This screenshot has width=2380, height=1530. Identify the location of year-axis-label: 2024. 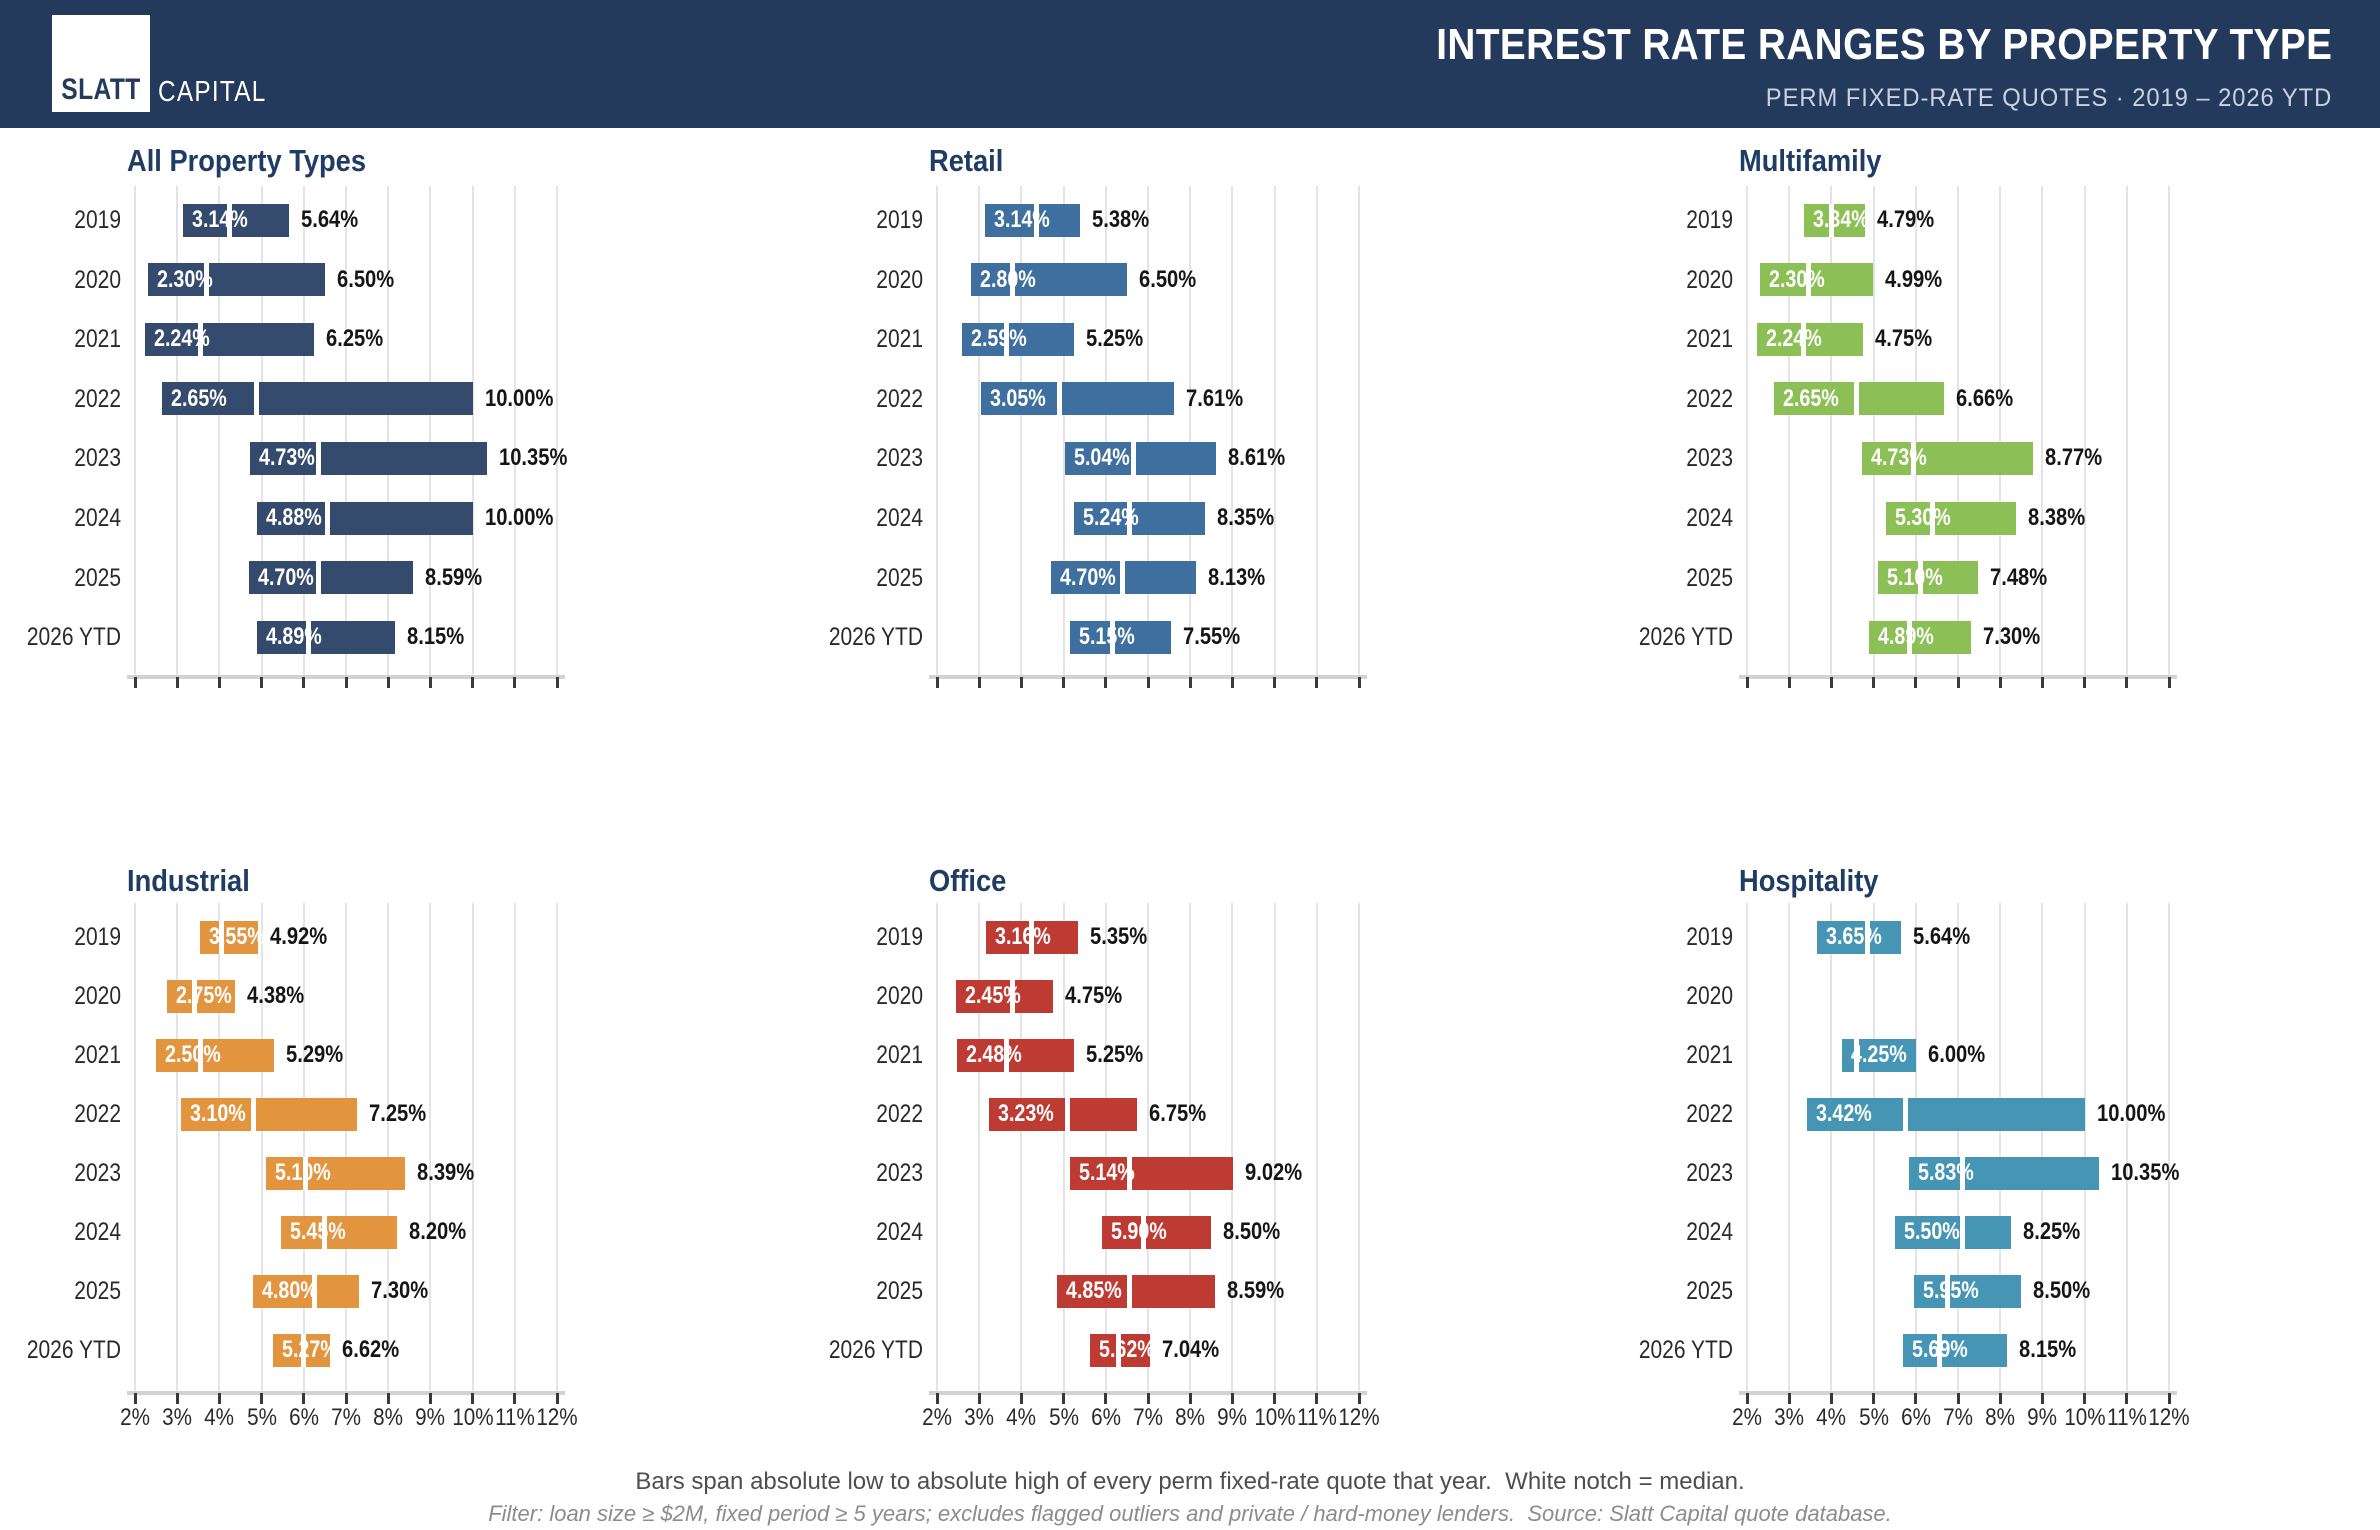
(899, 518).